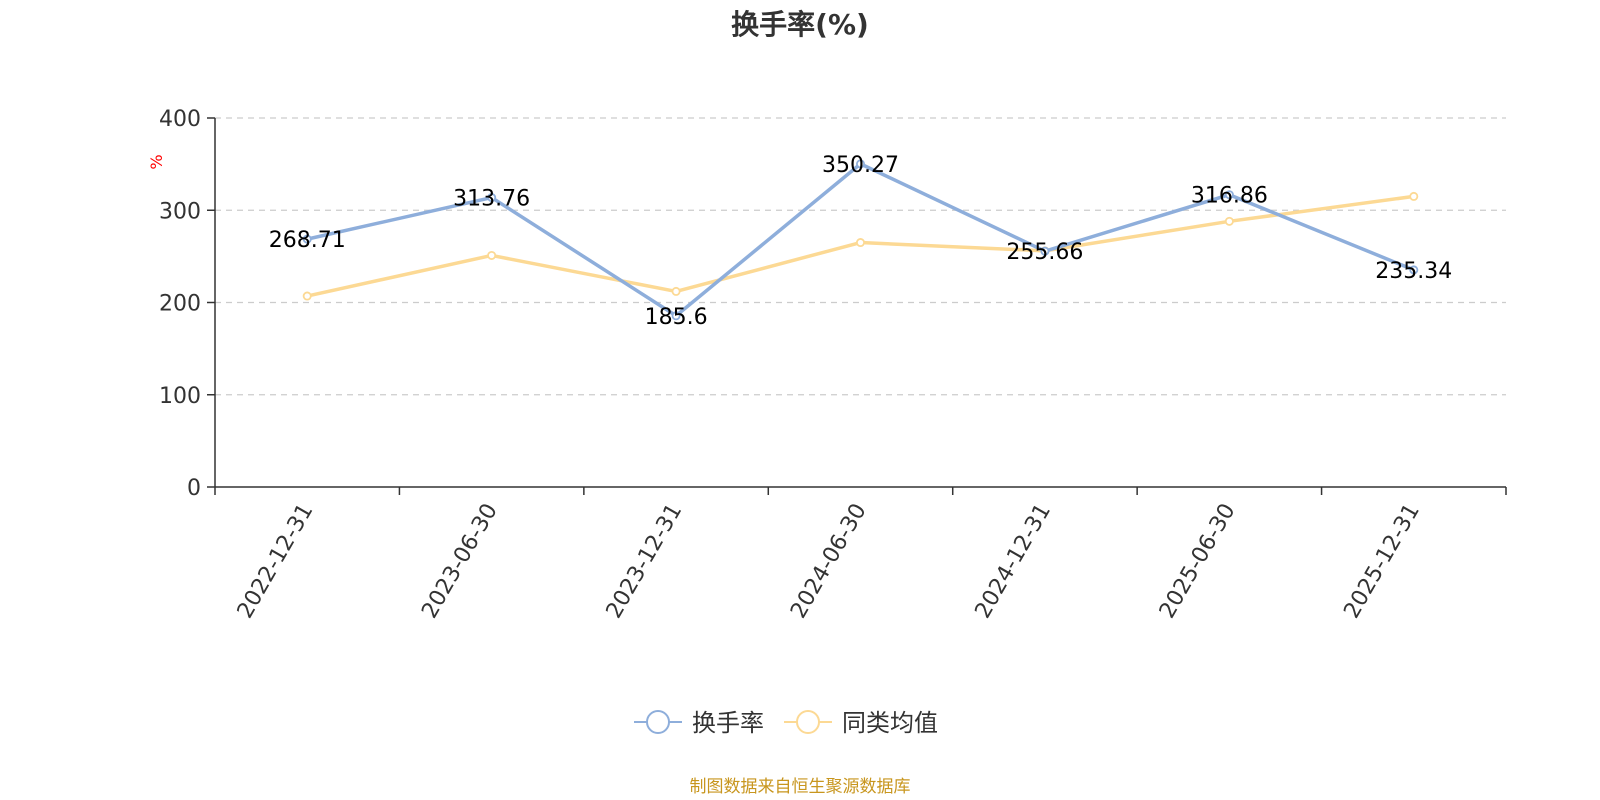 This screenshot has width=1600, height=800. What do you see at coordinates (460, 560) in the screenshot?
I see `x-tick-label: 2023-06-30` at bounding box center [460, 560].